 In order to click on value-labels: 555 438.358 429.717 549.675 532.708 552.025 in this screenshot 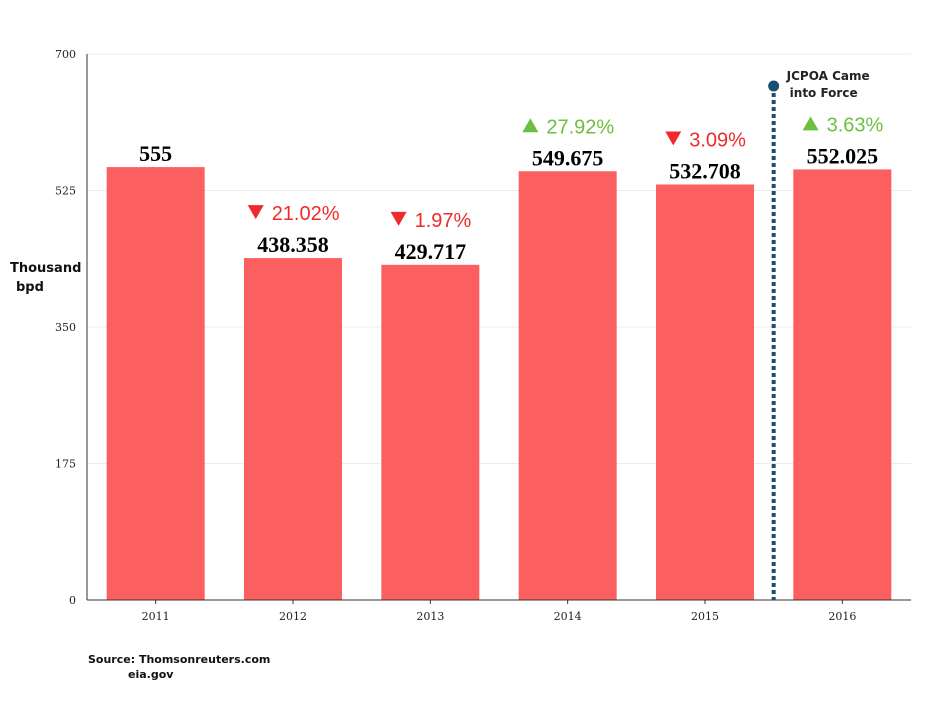, I will do `click(508, 202)`.